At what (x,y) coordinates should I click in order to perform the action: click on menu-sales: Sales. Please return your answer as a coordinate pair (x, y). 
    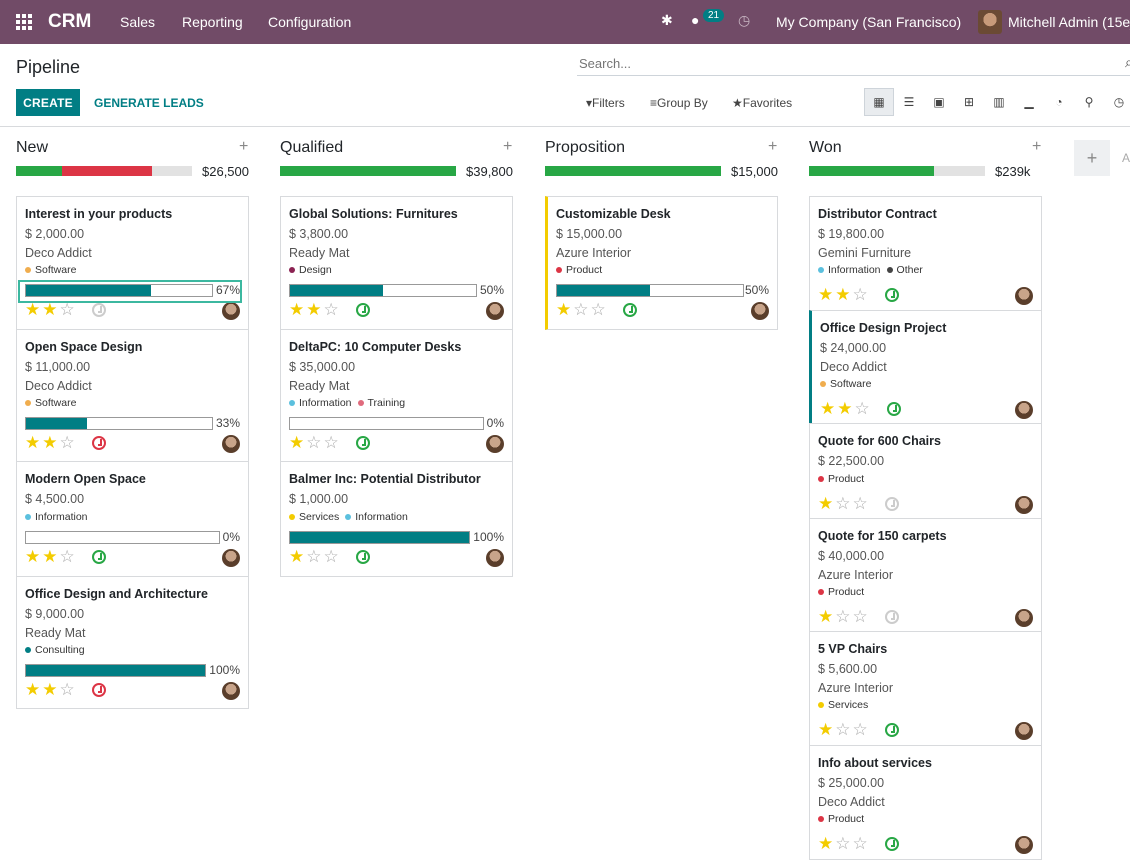
    Looking at the image, I should click on (138, 22).